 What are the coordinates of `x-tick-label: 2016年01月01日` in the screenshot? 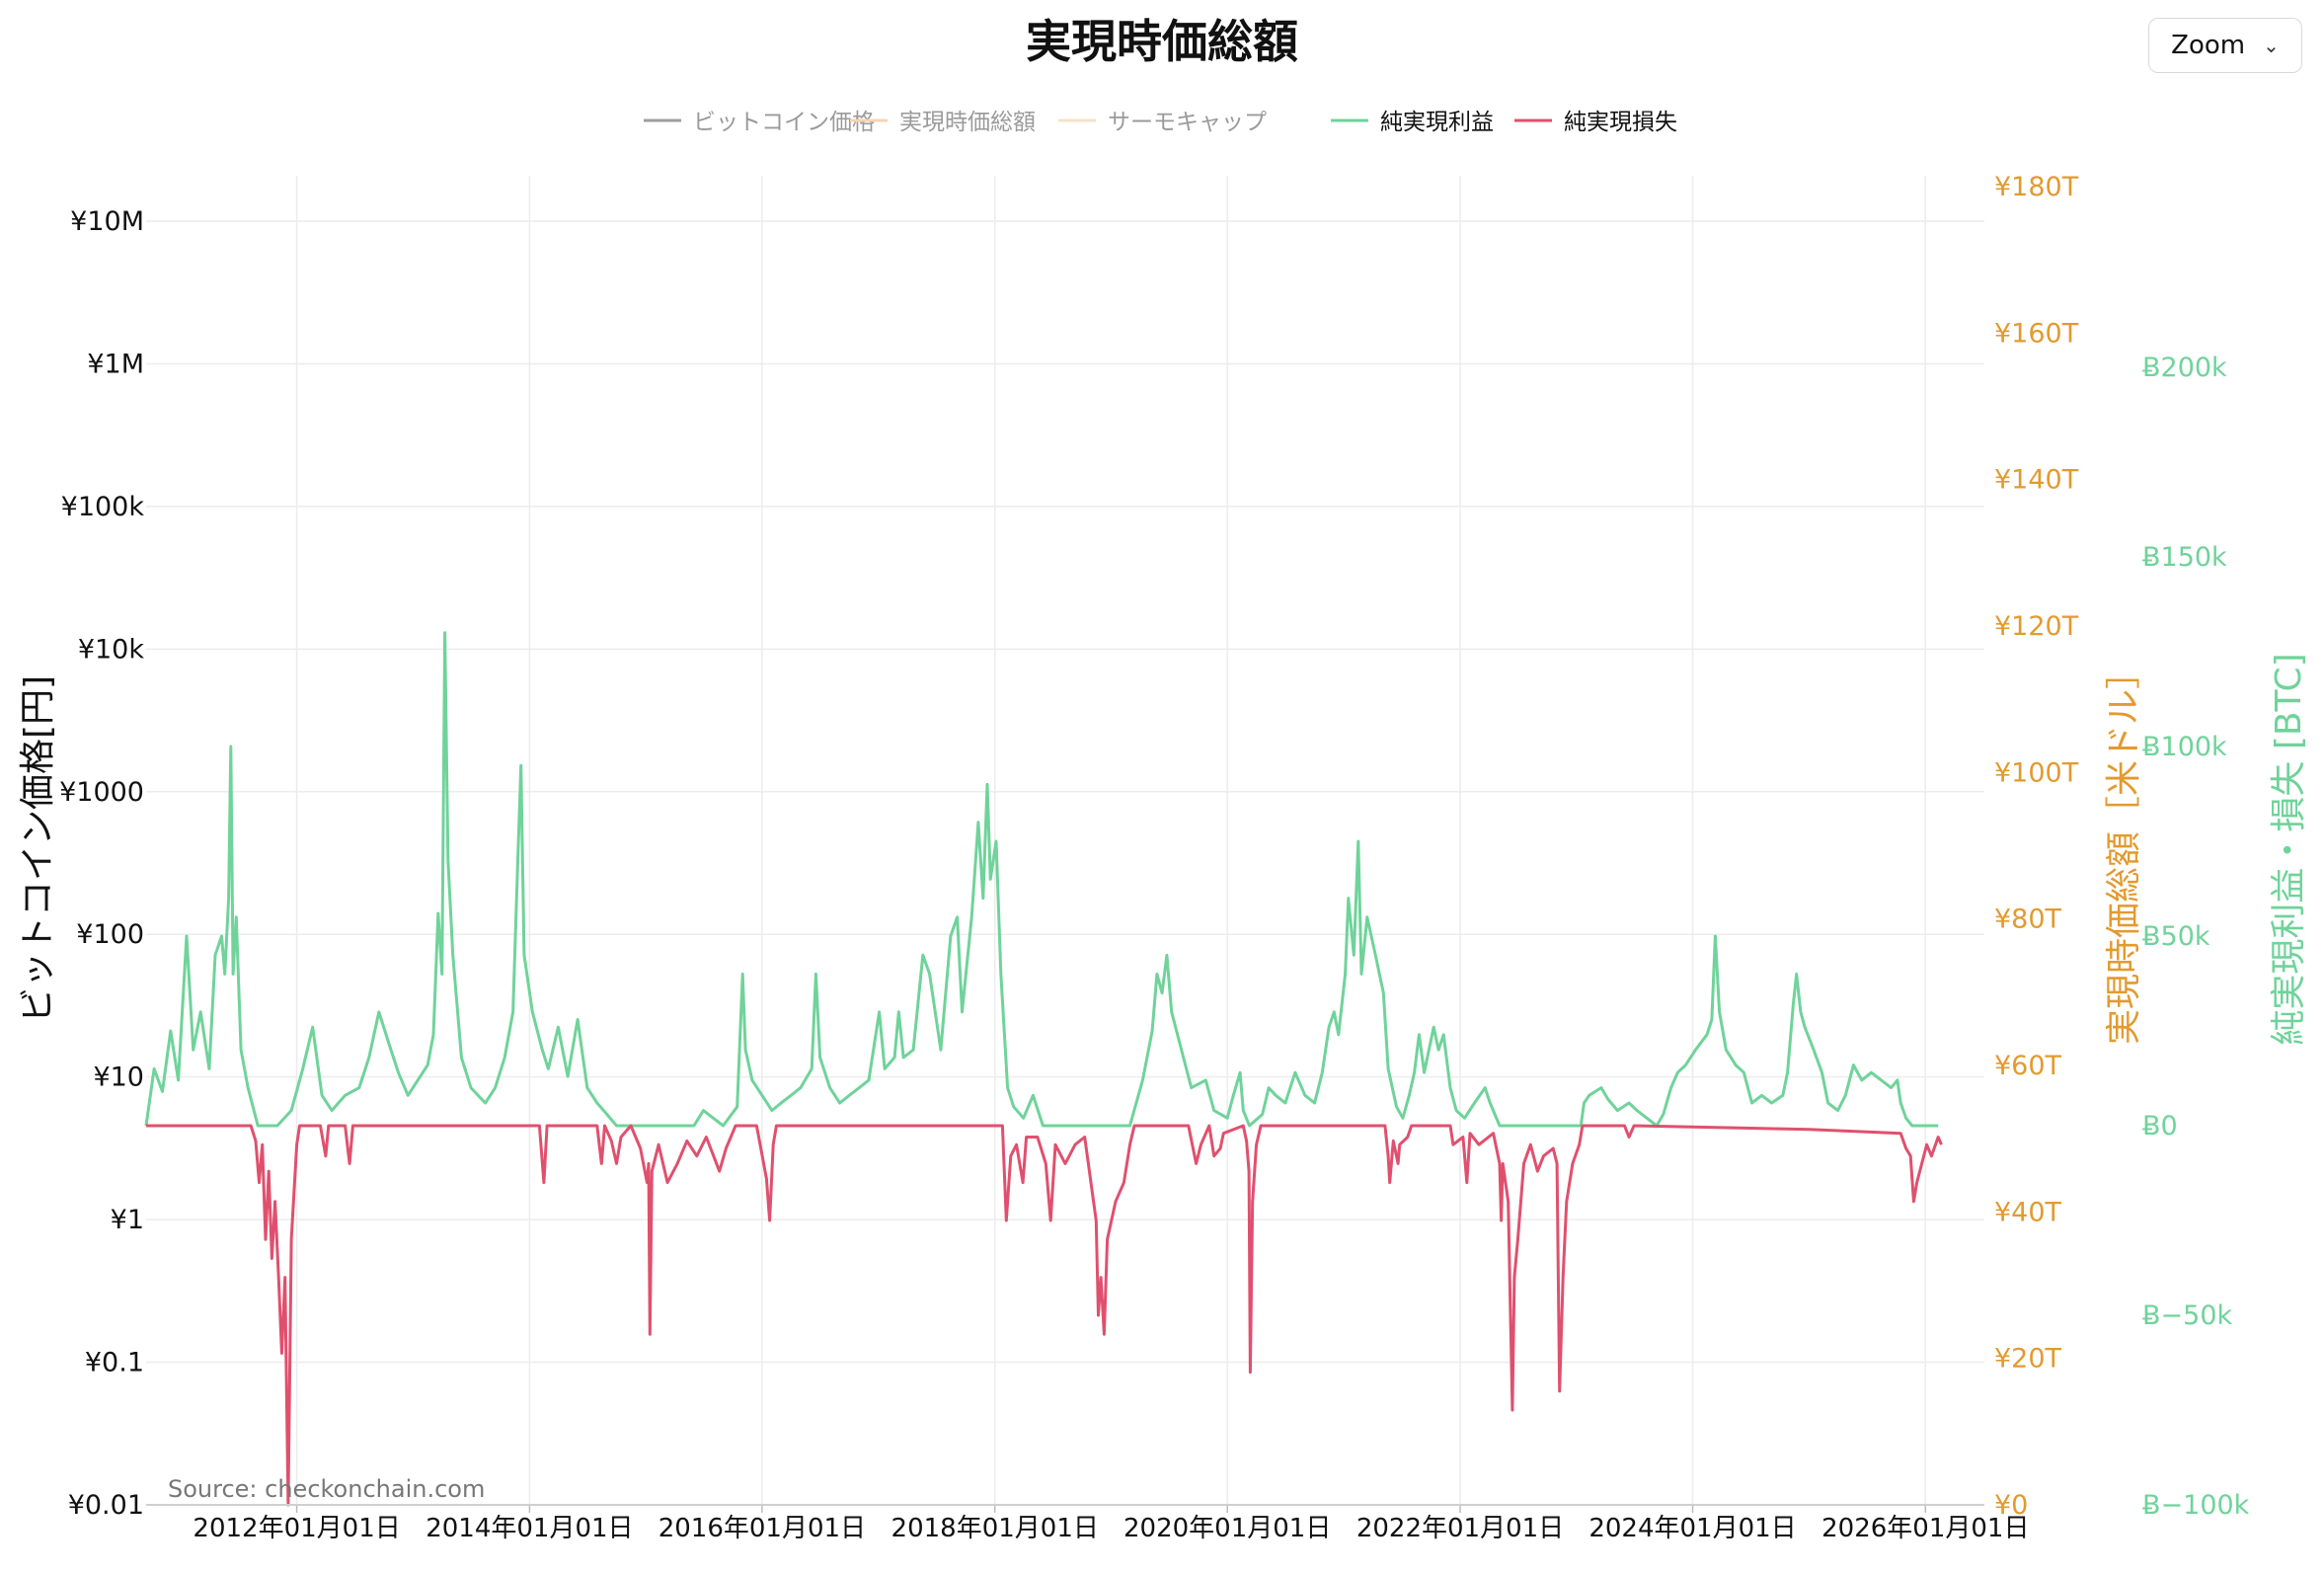 It's located at (762, 1528).